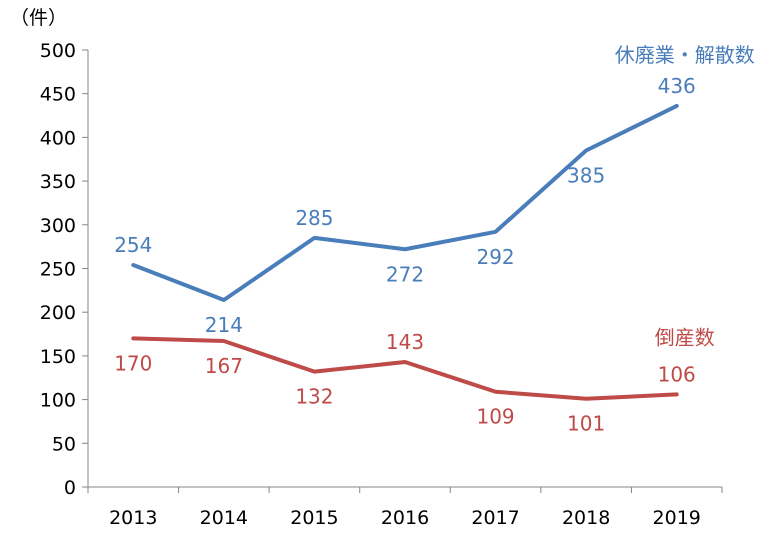 Image resolution: width=778 pixels, height=551 pixels. I want to click on data-label: 254, so click(133, 245).